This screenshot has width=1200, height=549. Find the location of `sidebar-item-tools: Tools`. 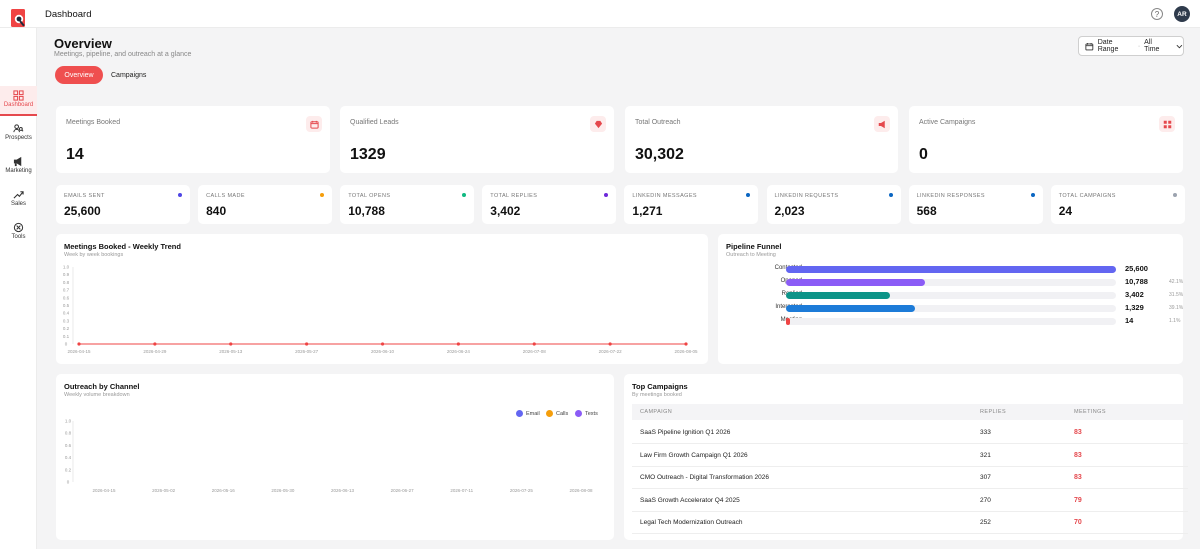

sidebar-item-tools: Tools is located at coordinates (18, 233).